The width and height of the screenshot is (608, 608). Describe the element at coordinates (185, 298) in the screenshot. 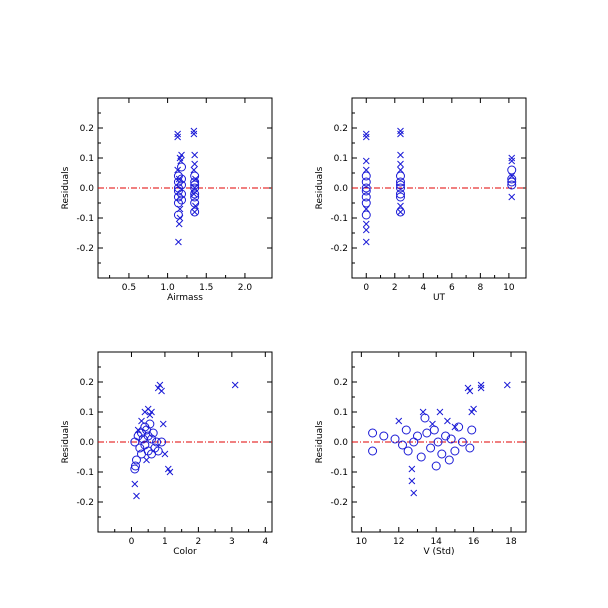

I see `x-axis-label: Airmass` at that location.